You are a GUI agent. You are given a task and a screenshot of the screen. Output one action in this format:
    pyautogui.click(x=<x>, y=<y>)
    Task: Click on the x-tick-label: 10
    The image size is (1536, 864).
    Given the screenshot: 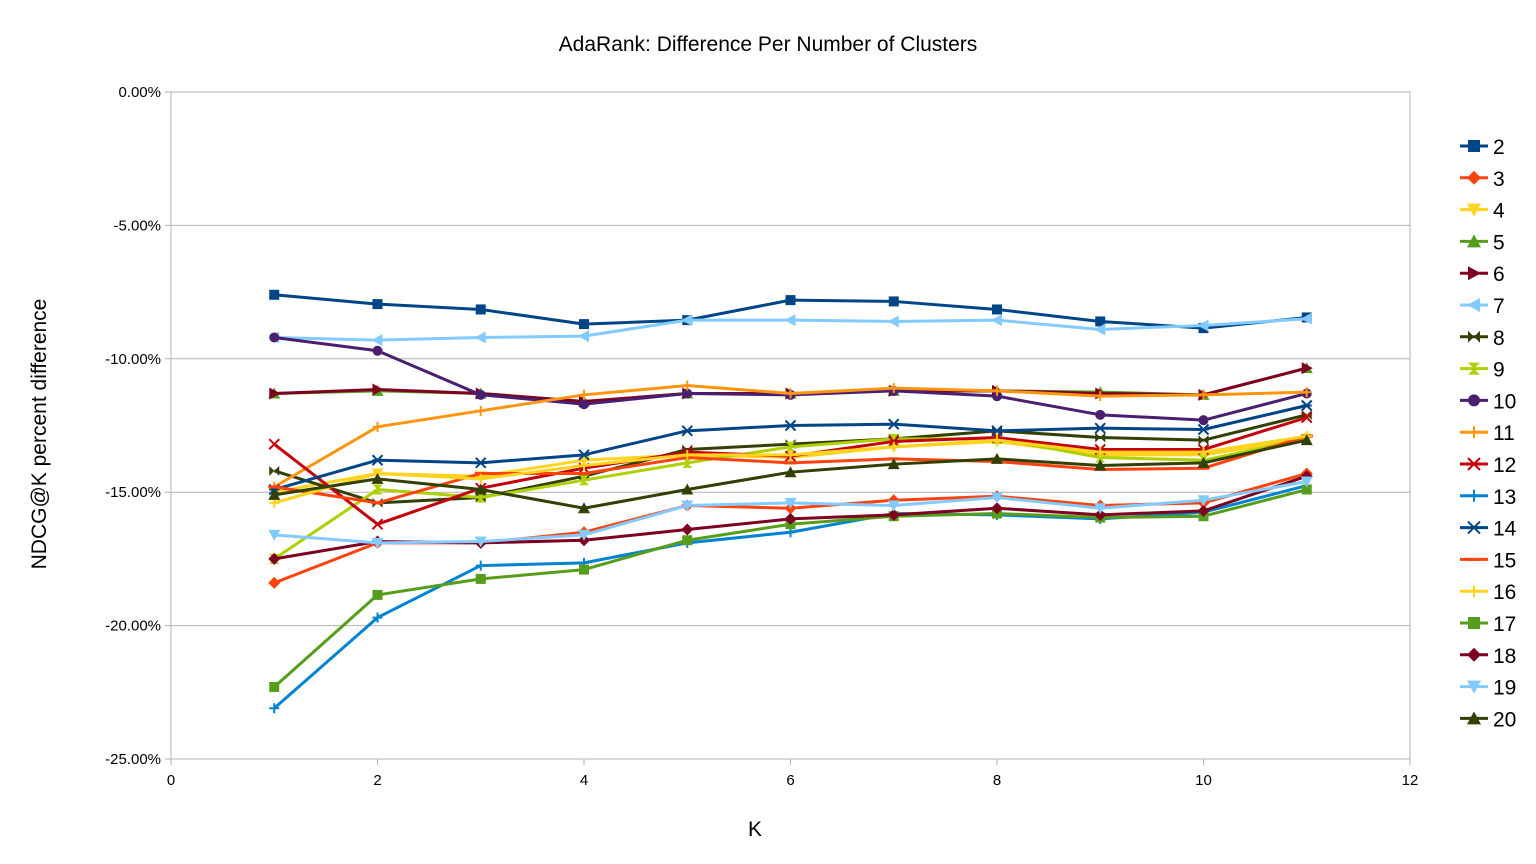 What is the action you would take?
    pyautogui.click(x=1203, y=780)
    